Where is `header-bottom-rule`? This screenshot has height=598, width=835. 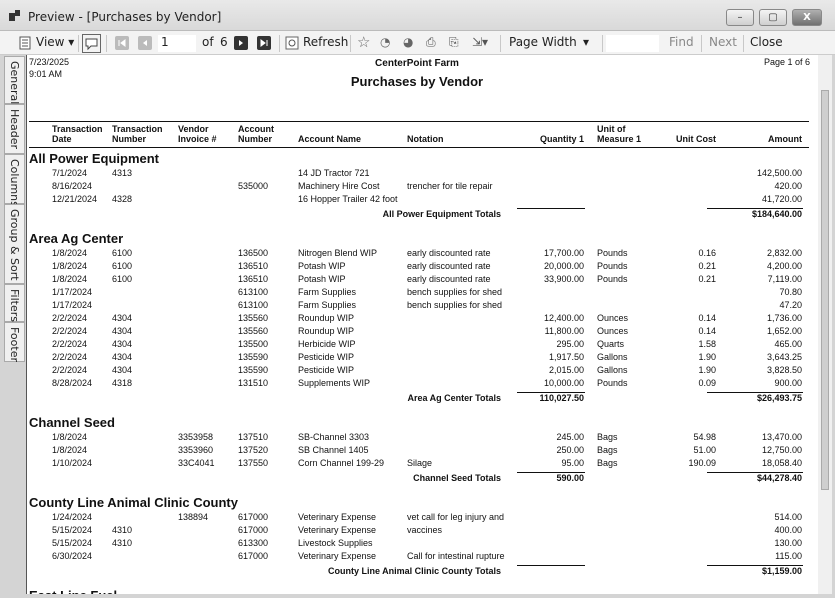
header-bottom-rule is located at coordinates (419, 147).